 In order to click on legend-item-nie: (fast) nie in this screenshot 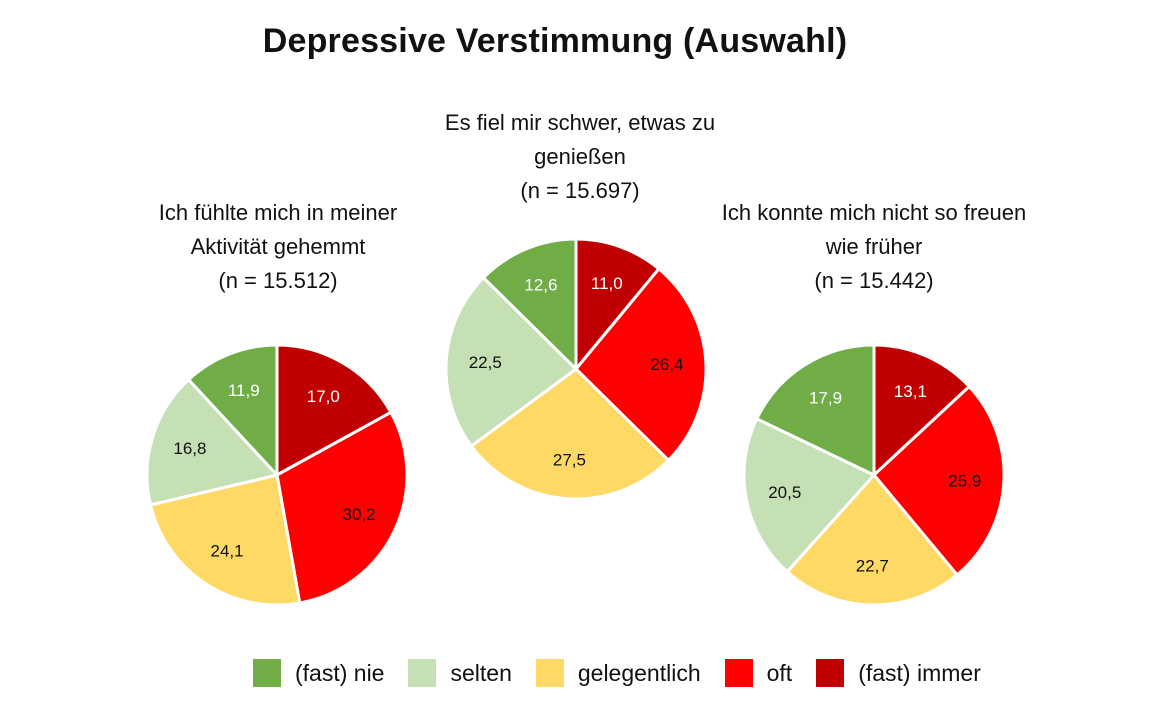, I will do `click(318, 673)`.